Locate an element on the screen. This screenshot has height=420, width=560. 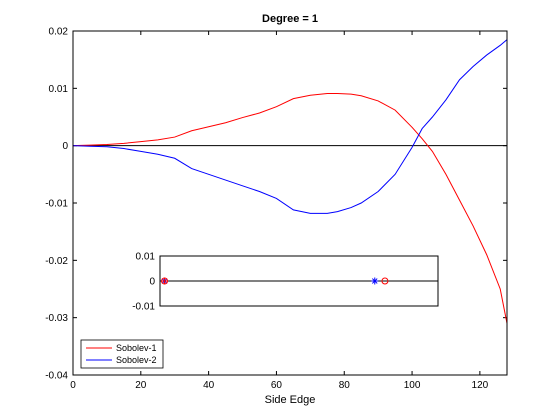
y-tick-label: -0.02 is located at coordinates (56, 261).